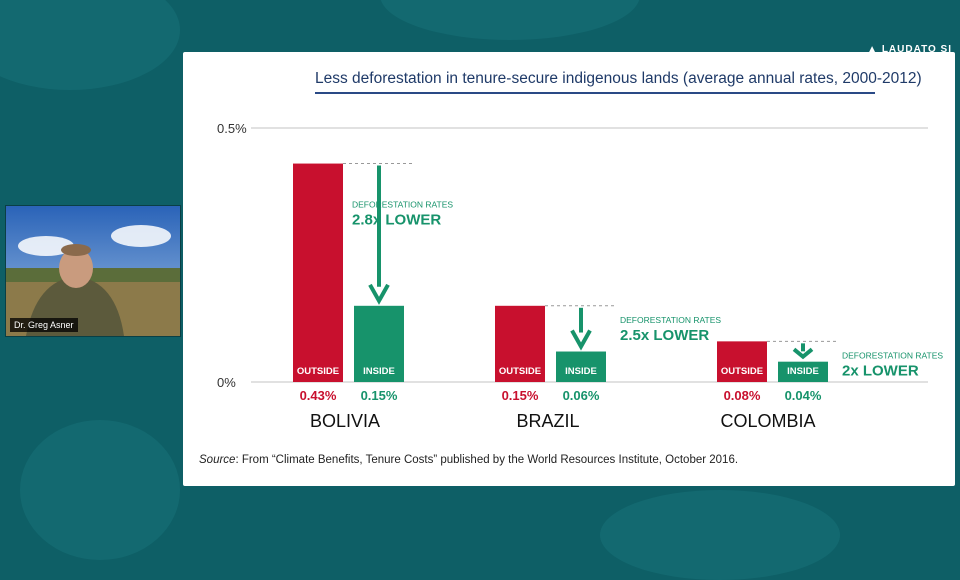 The height and width of the screenshot is (580, 960). I want to click on participant-name: Dr. Greg Asner, so click(44, 325).